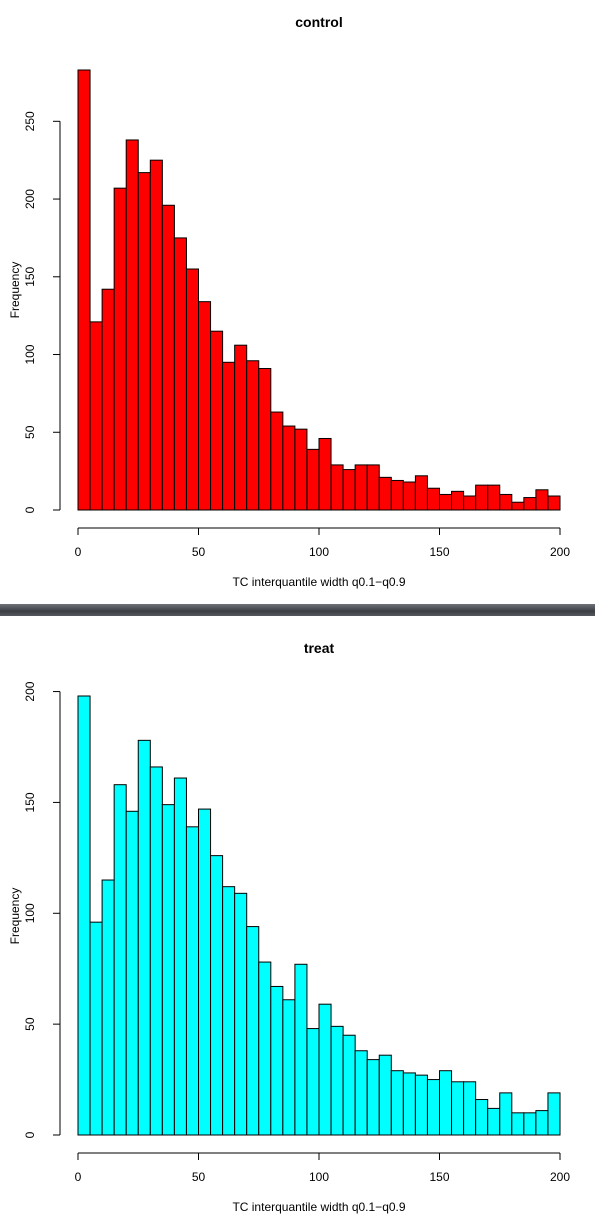 The height and width of the screenshot is (1231, 595). What do you see at coordinates (30, 276) in the screenshot?
I see `y-tick-label: 150` at bounding box center [30, 276].